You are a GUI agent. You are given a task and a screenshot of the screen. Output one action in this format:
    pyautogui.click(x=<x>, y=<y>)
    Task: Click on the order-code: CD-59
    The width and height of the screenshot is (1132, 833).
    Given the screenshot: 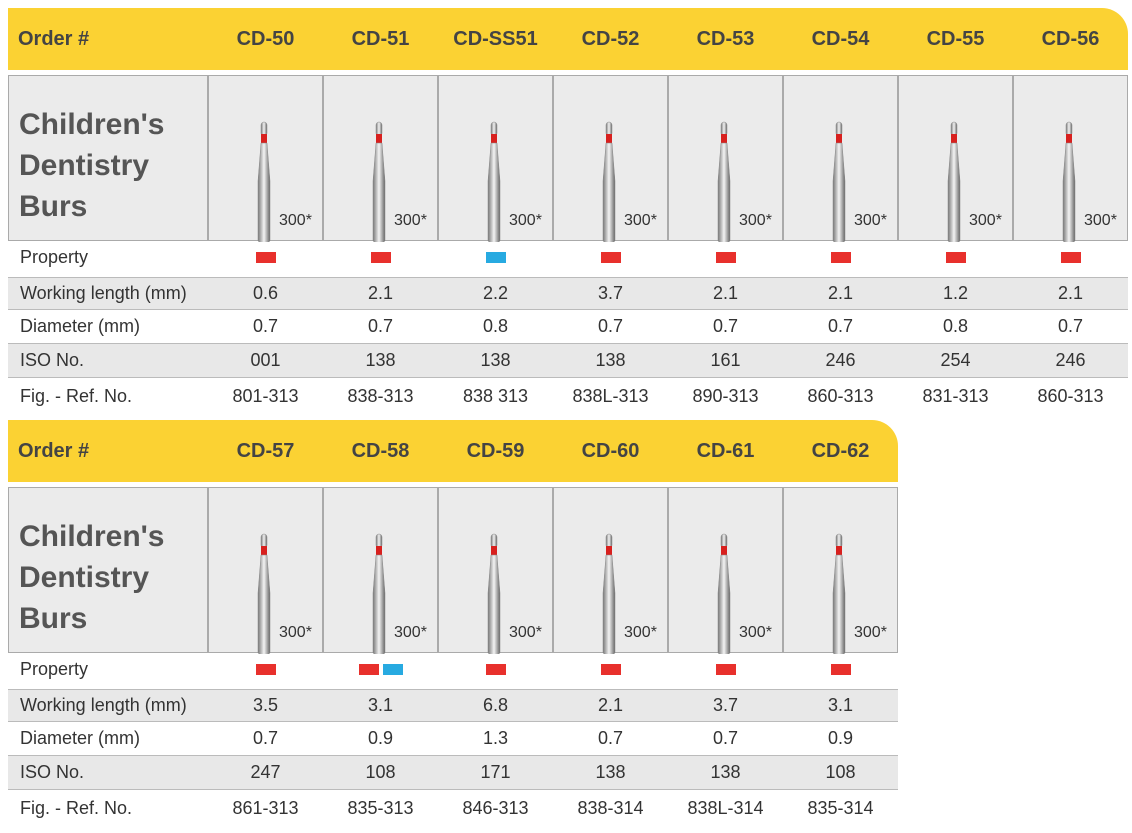 What is the action you would take?
    pyautogui.click(x=495, y=450)
    